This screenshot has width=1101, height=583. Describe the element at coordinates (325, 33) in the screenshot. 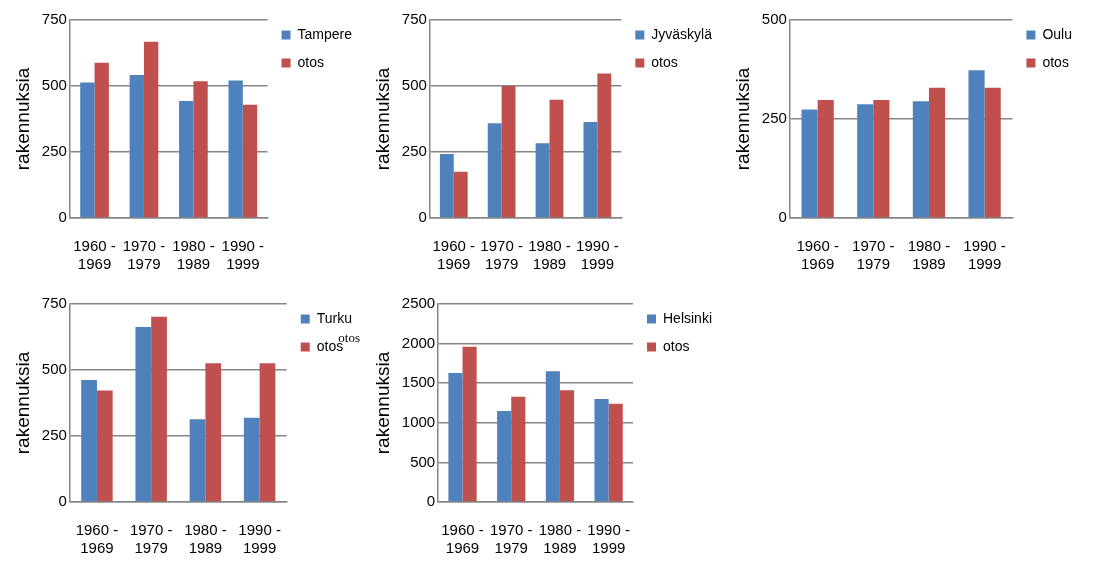

I see `legend-label: Tampere` at that location.